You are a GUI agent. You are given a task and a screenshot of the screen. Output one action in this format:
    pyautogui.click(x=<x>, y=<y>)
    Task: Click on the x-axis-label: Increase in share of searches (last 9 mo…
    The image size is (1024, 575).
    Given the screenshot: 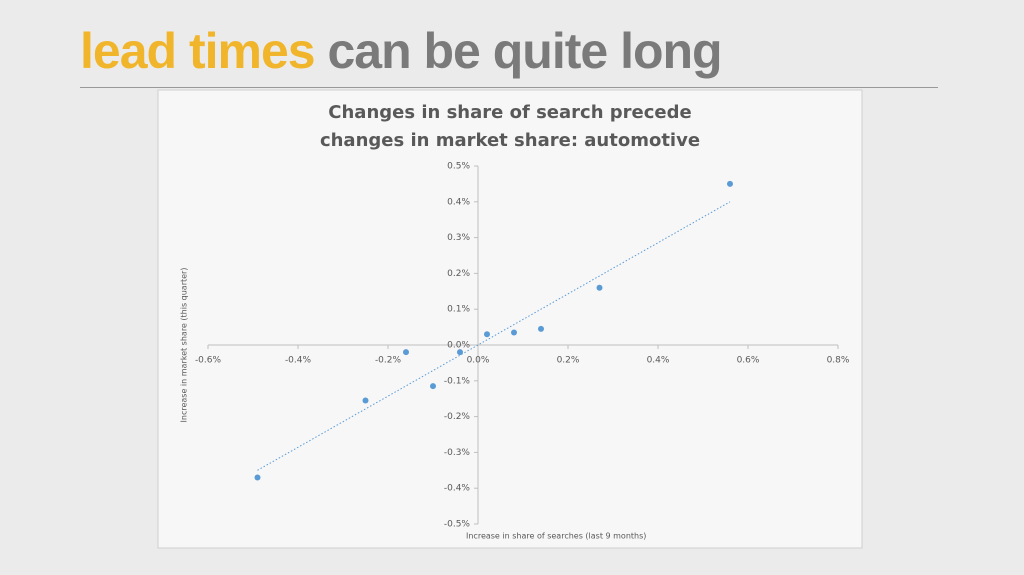 What is the action you would take?
    pyautogui.click(x=556, y=536)
    